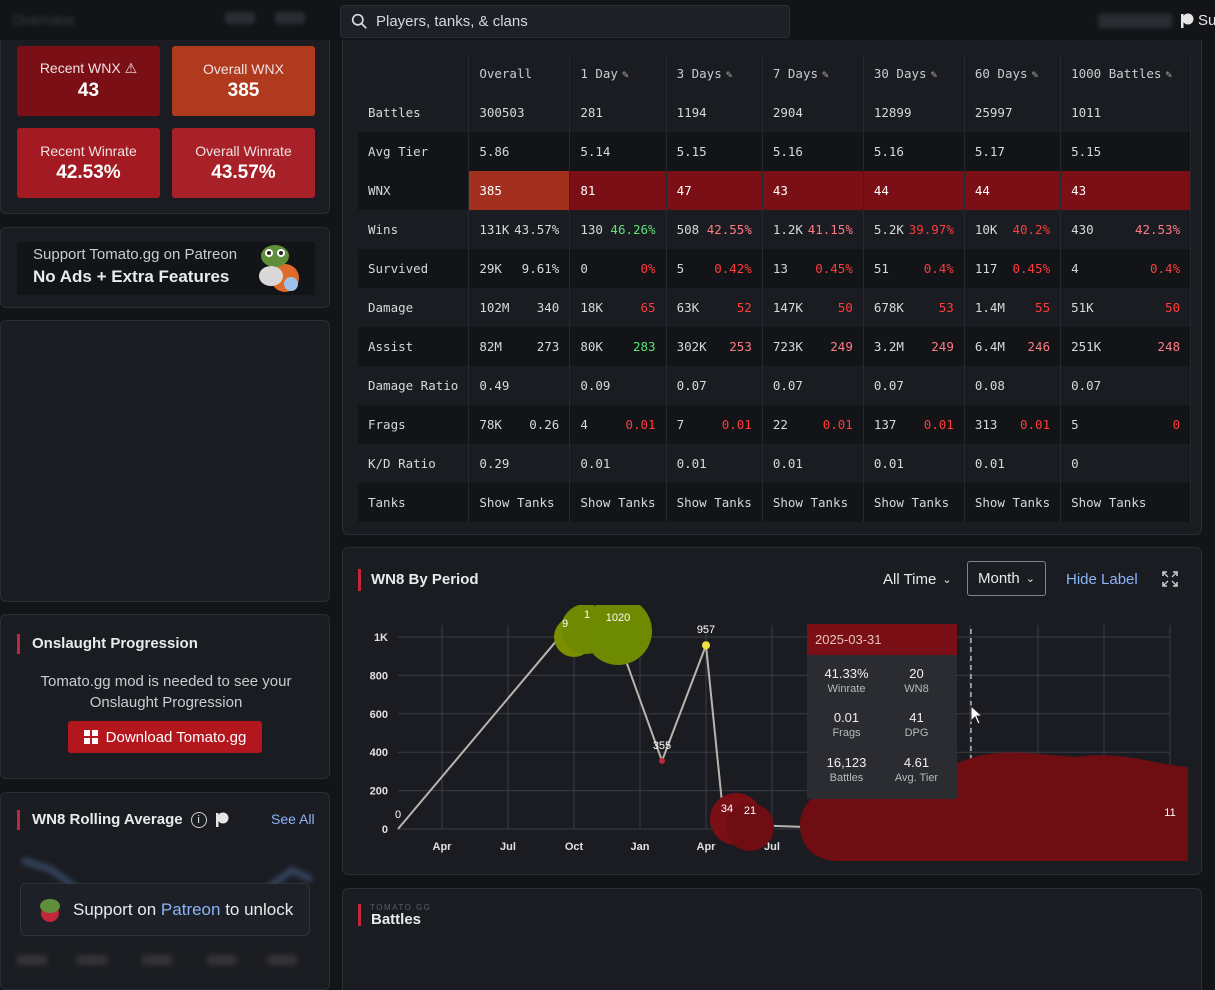 The width and height of the screenshot is (1215, 990). What do you see at coordinates (1006, 578) in the screenshot?
I see `period-select: Month ⌄` at bounding box center [1006, 578].